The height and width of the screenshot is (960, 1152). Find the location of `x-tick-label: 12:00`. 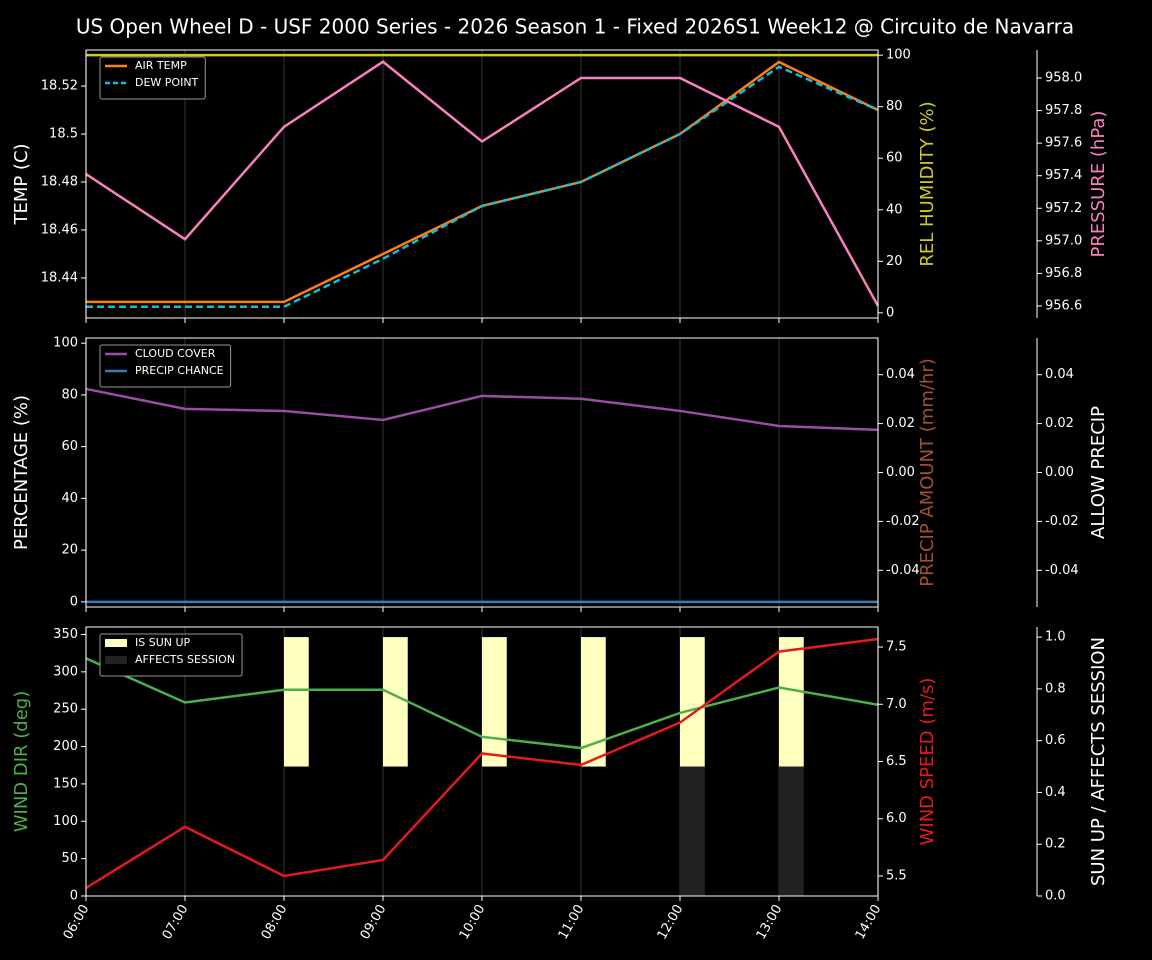

x-tick-label: 12:00 is located at coordinates (671, 922).